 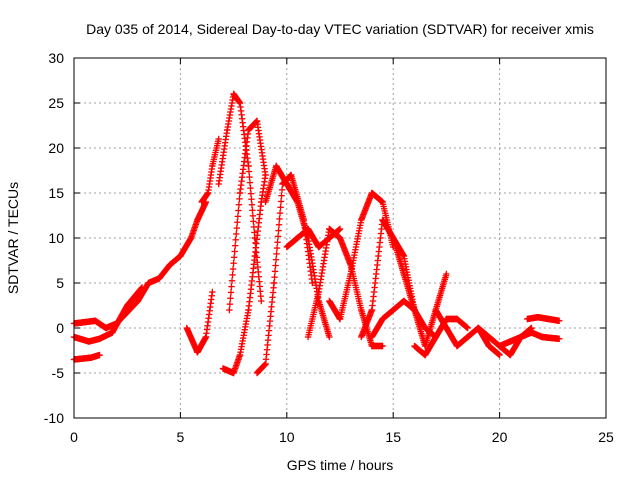 What do you see at coordinates (56, 58) in the screenshot?
I see `y-tick-label: 30` at bounding box center [56, 58].